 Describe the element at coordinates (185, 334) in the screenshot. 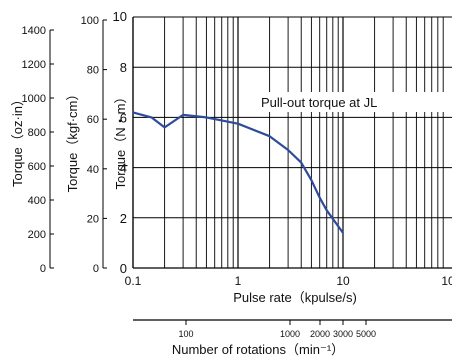

I see `secondary-x-tick-label: 100` at that location.